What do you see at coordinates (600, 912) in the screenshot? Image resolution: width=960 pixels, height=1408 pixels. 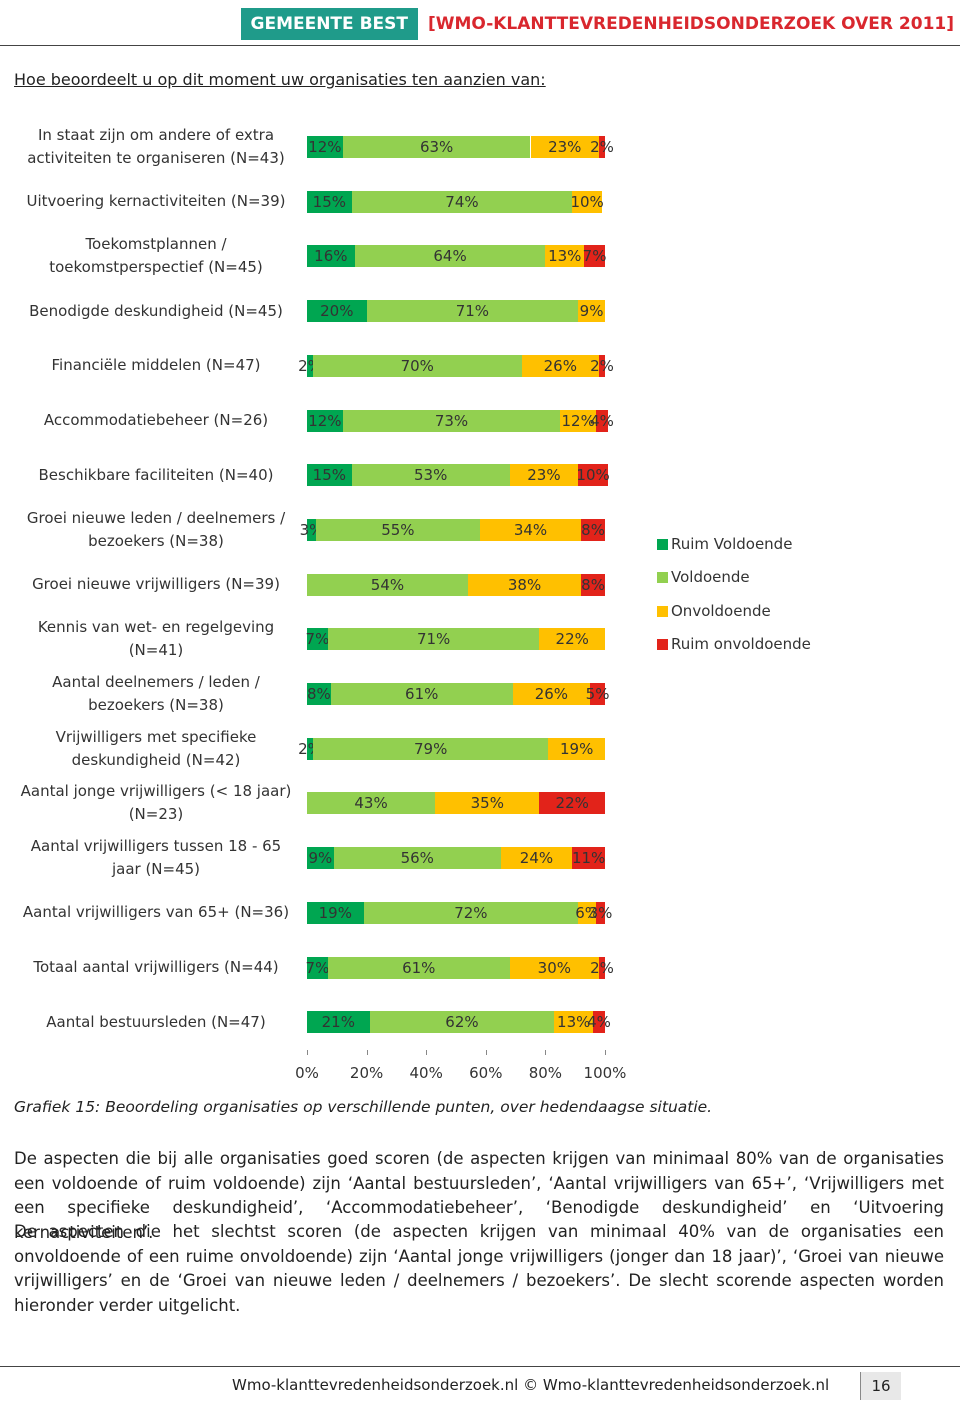 I see `data-label: 3%` at bounding box center [600, 912].